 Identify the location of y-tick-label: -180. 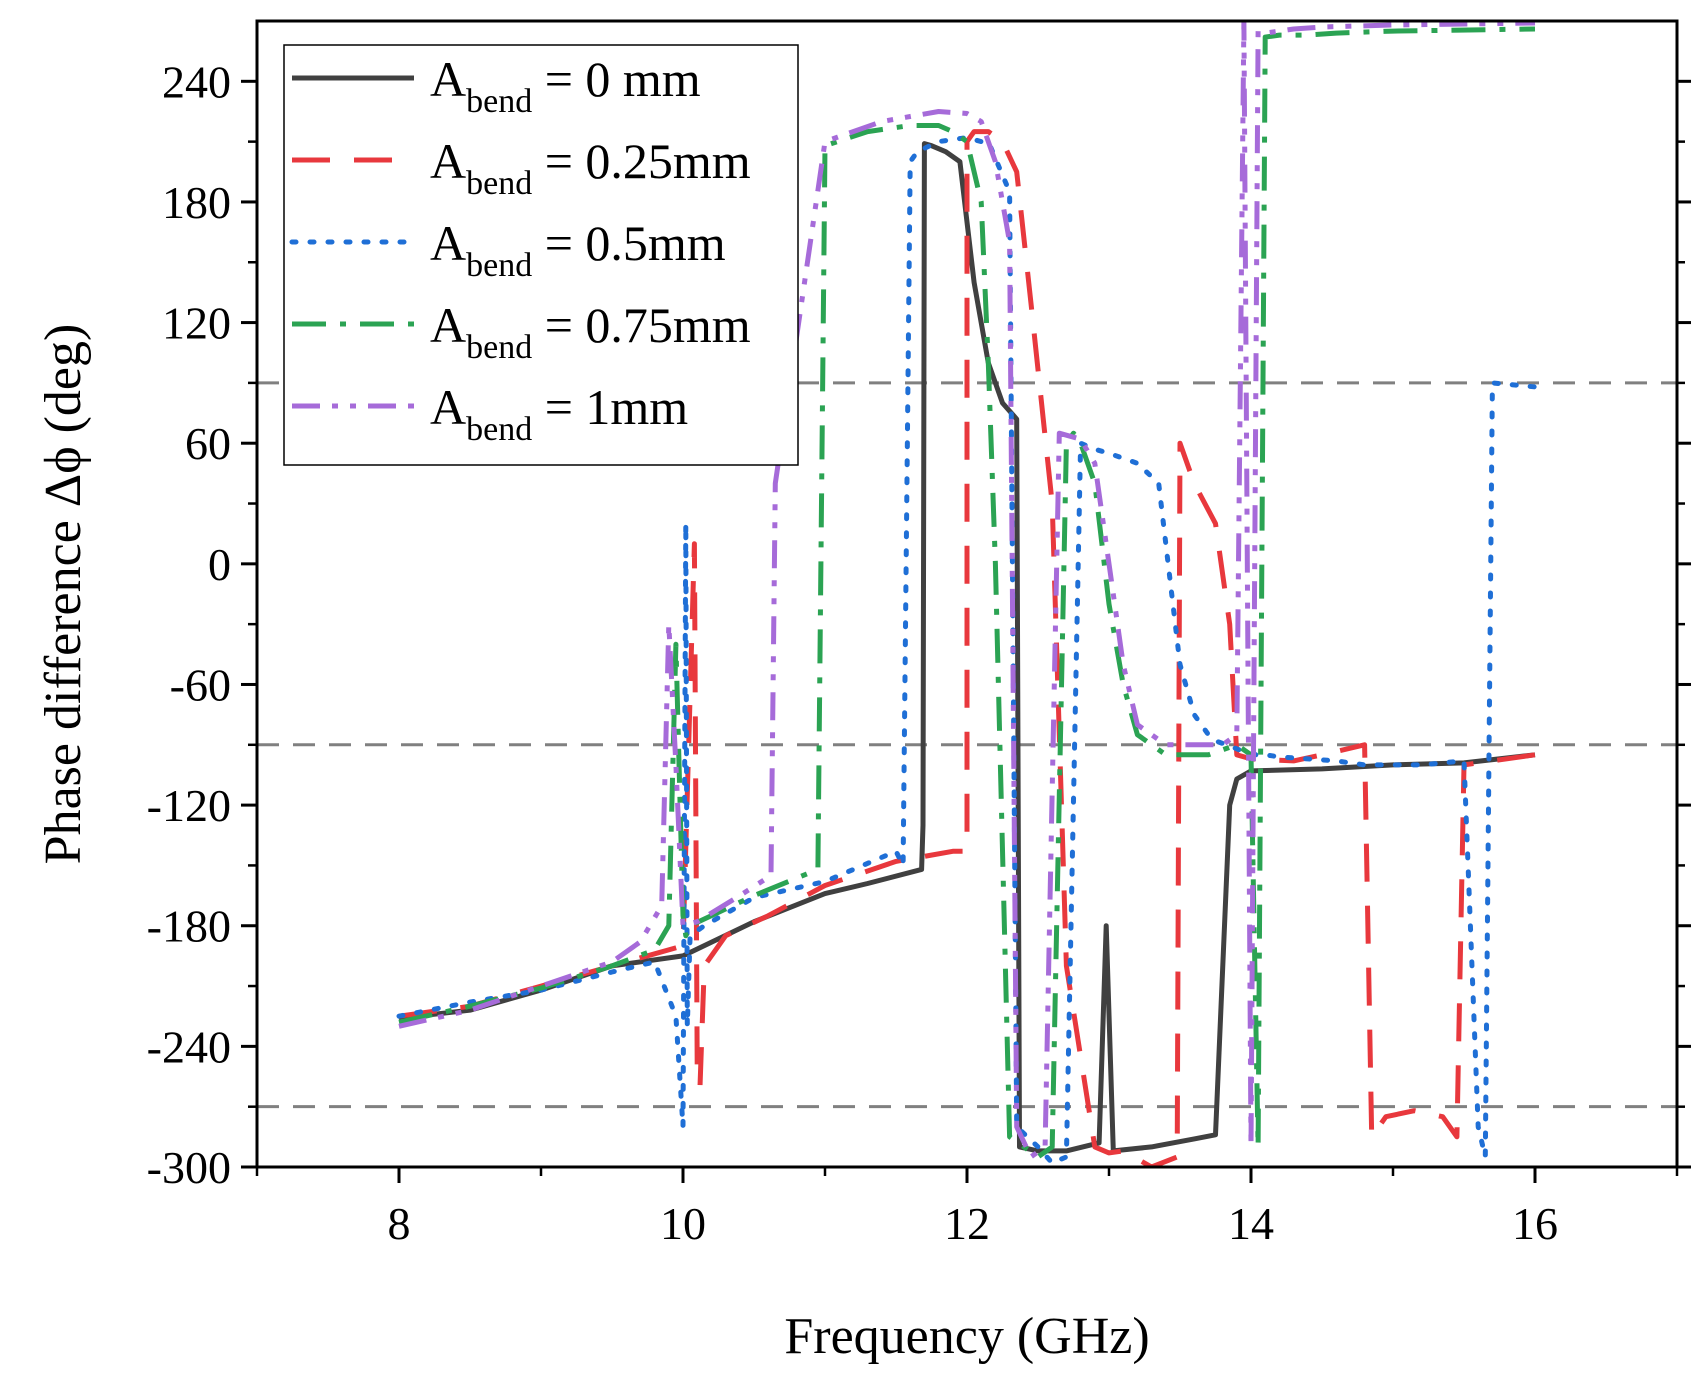
(189, 926).